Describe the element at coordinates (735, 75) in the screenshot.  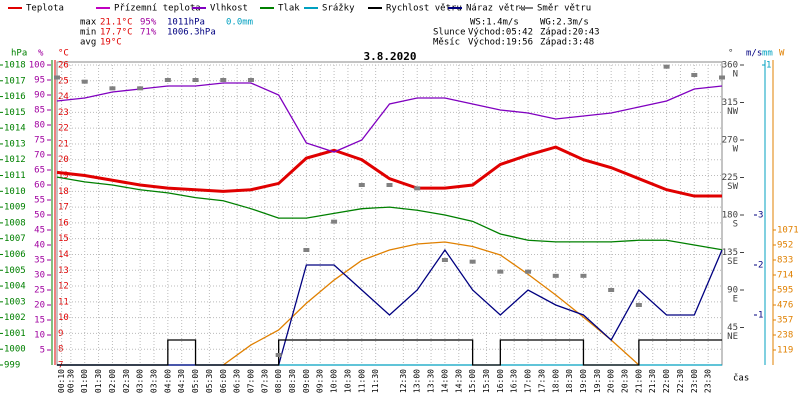
I see `y-tick-name: N` at that location.